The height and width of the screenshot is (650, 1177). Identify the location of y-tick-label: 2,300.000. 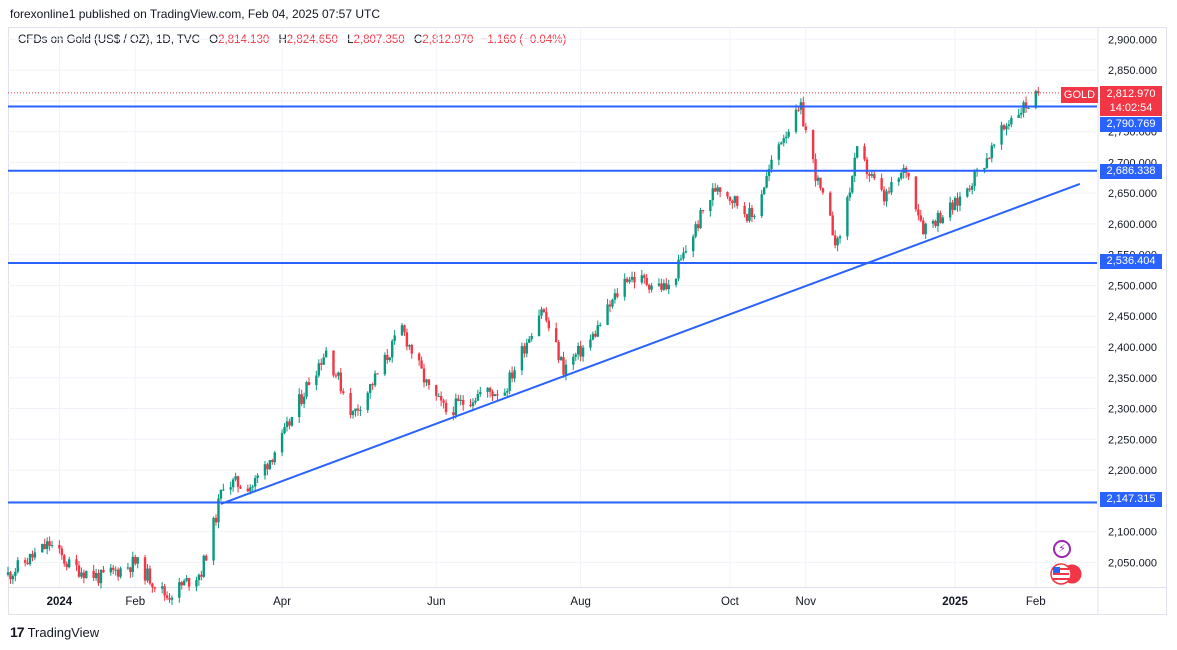
(1132, 410).